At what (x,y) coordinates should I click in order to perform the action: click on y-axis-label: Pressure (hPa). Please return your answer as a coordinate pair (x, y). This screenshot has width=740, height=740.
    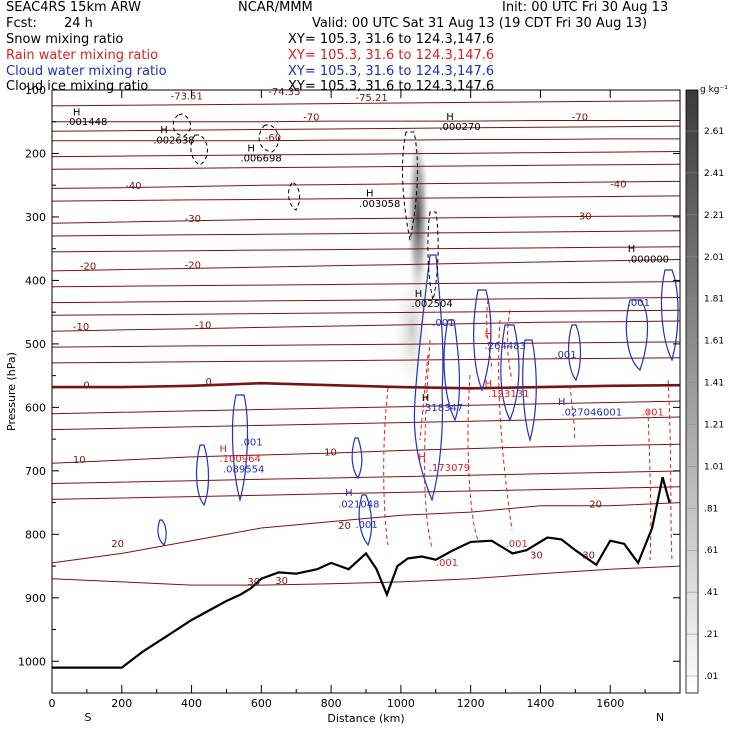
    Looking at the image, I should click on (11, 391).